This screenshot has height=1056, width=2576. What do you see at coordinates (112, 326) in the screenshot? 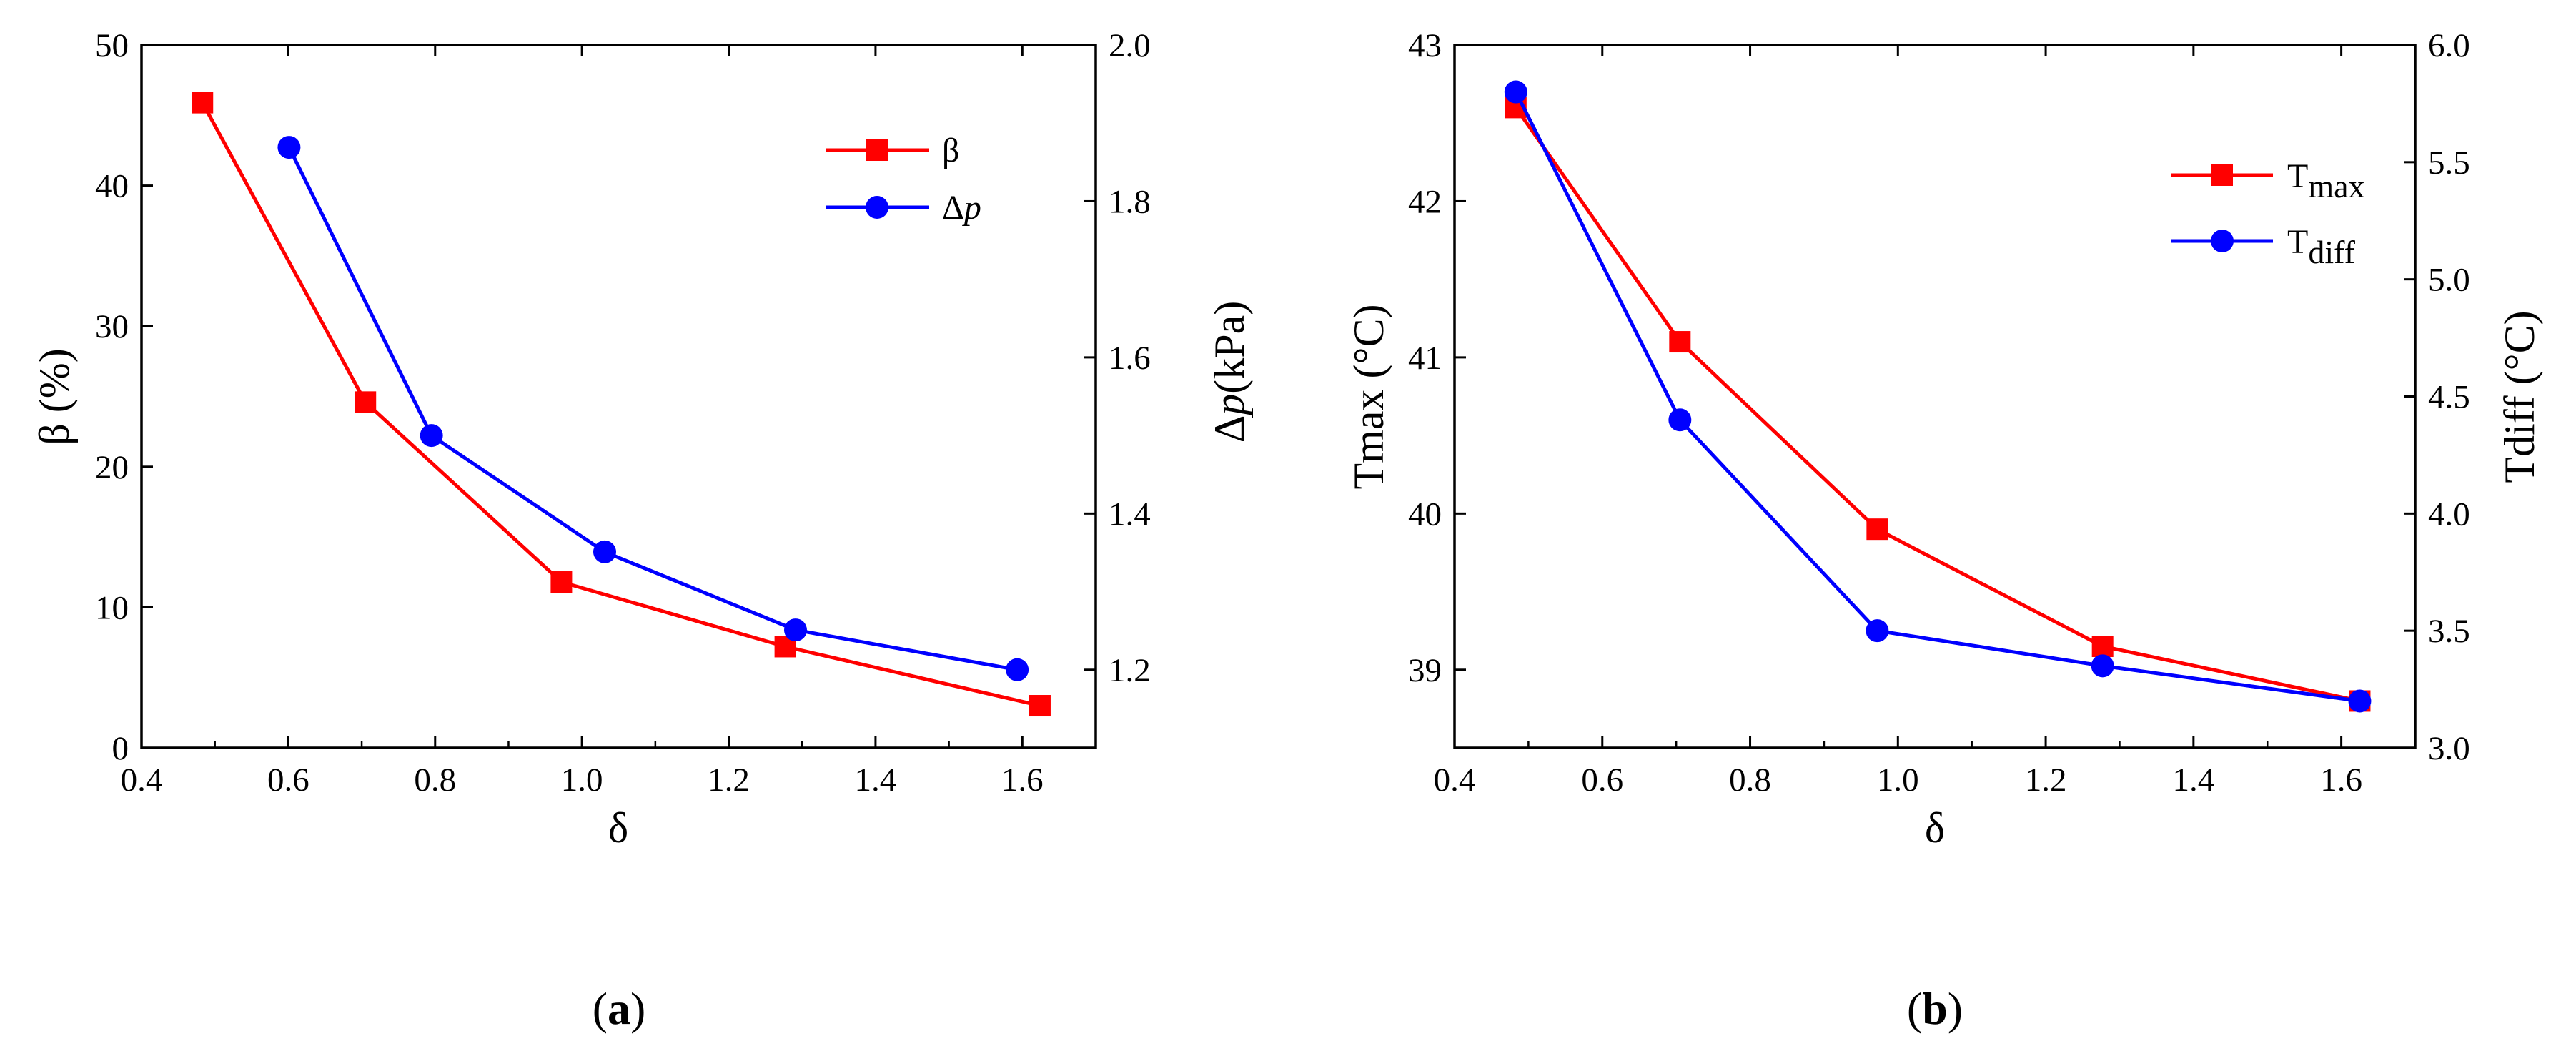
I see `panel-a-left-y-tick-label: 30` at bounding box center [112, 326].